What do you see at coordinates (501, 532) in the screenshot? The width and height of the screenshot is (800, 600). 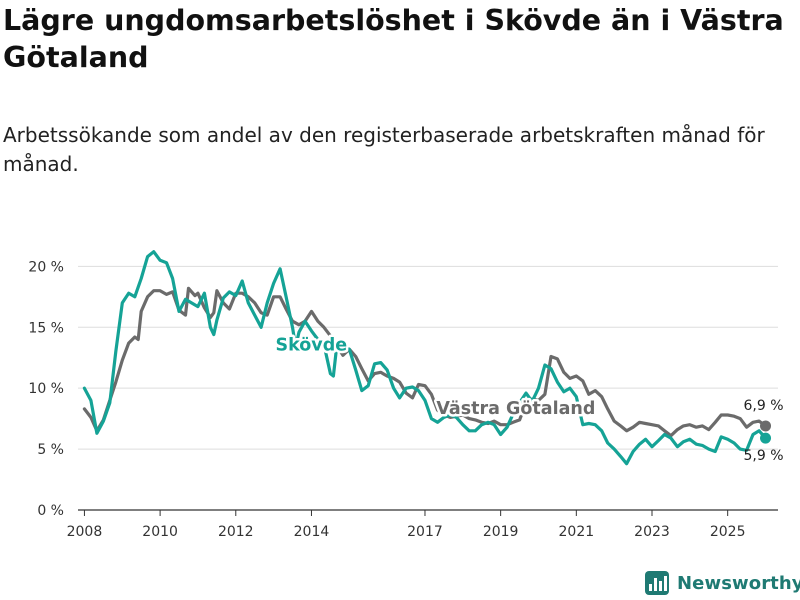 I see `x-tick-label: 2019` at bounding box center [501, 532].